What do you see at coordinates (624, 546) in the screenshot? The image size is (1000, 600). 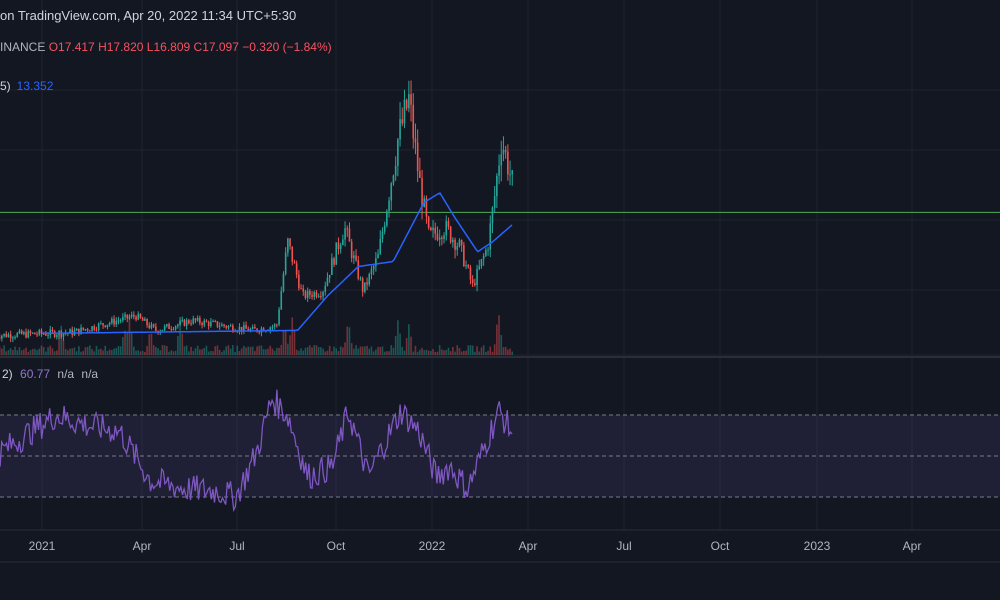 I see `time-axis-label: Jul` at bounding box center [624, 546].